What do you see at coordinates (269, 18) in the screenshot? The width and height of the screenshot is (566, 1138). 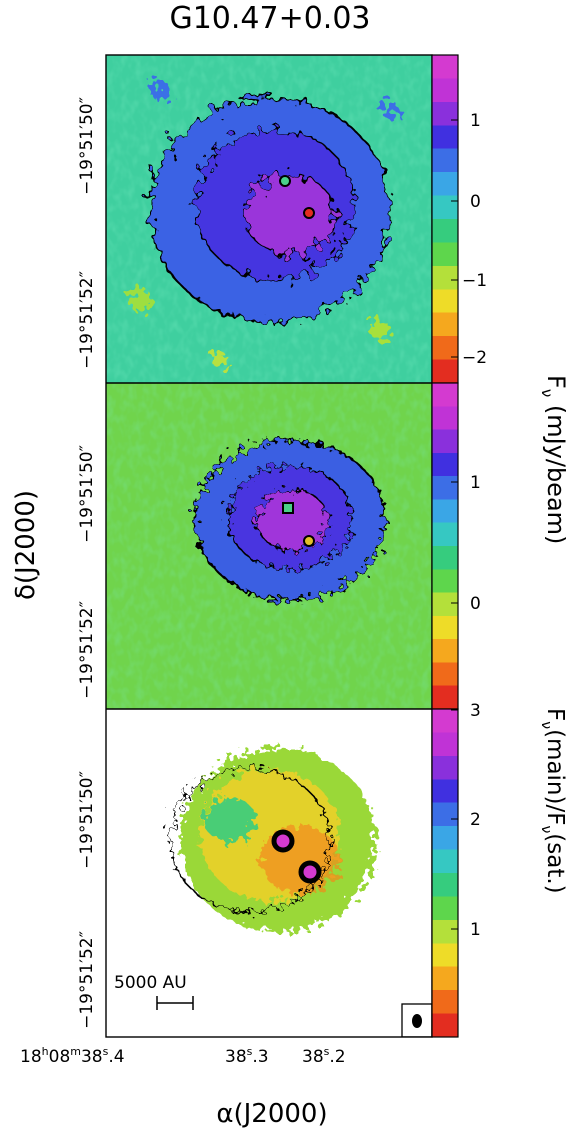 I see `figure-title: G10.47+0.03` at bounding box center [269, 18].